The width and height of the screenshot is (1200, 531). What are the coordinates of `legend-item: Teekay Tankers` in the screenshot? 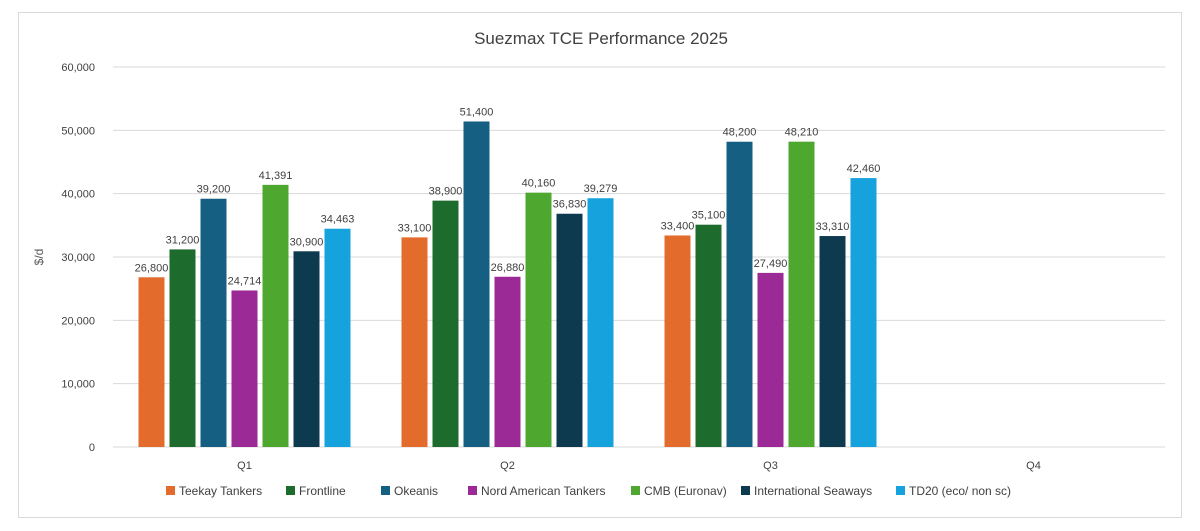 It's located at (214, 491).